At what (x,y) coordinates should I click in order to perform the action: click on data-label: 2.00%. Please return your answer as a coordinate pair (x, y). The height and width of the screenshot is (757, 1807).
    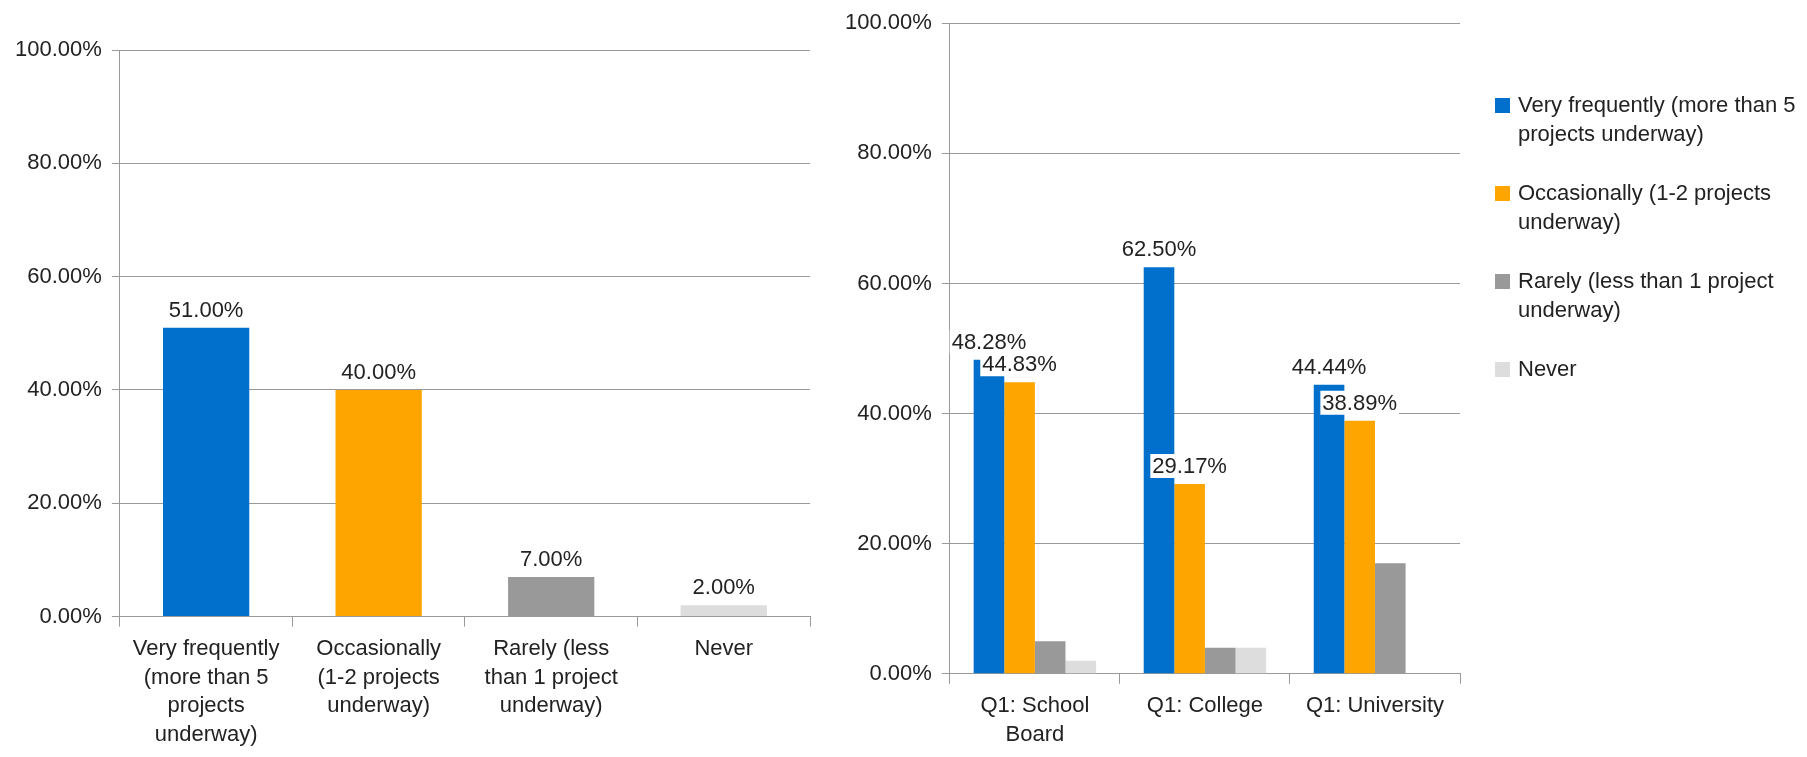
    Looking at the image, I should click on (723, 587).